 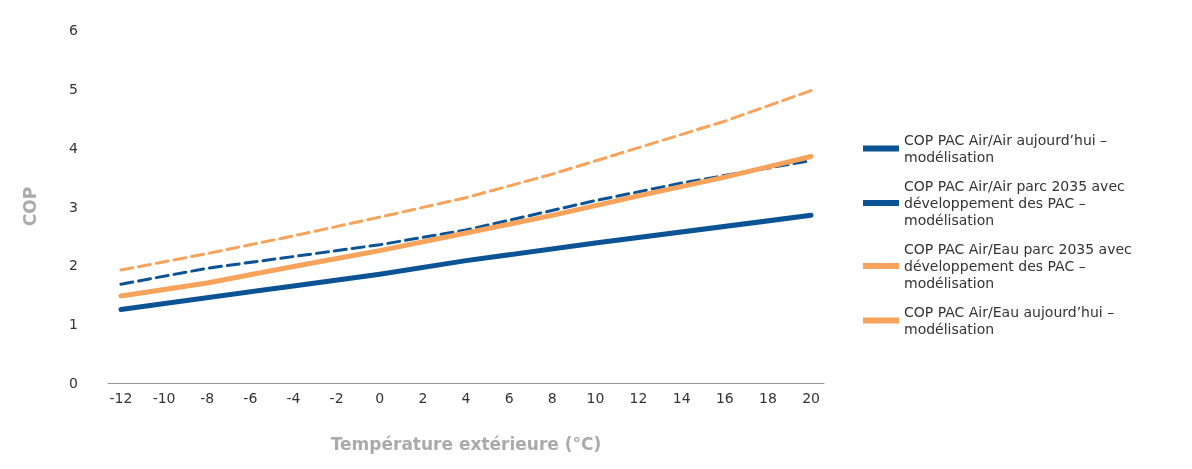 What do you see at coordinates (336, 398) in the screenshot?
I see `x-tick-label: -2` at bounding box center [336, 398].